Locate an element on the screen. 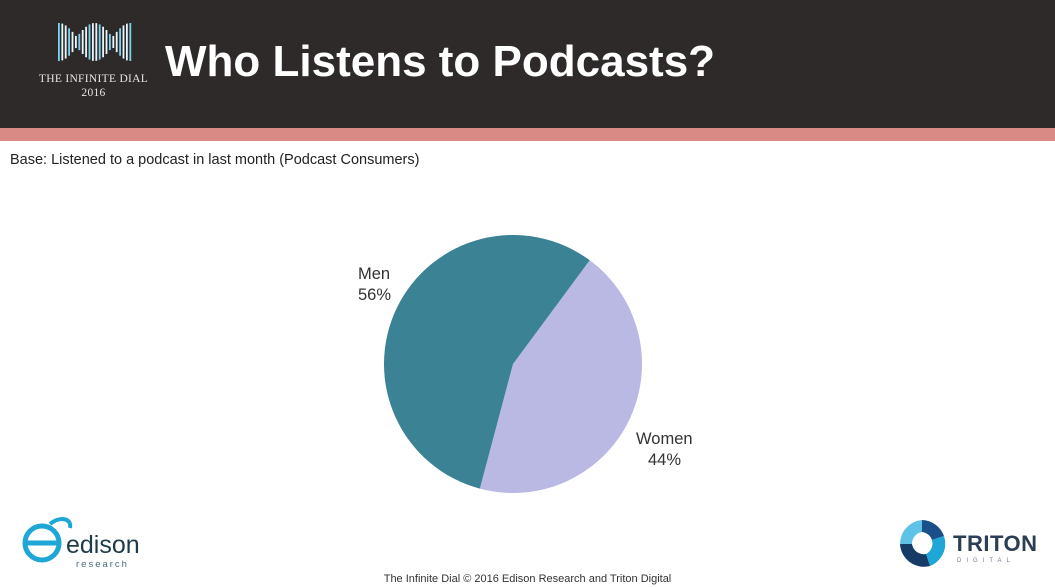 Image resolution: width=1055 pixels, height=587 pixels. page-title: Who Listens to Podcasts? is located at coordinates (440, 61).